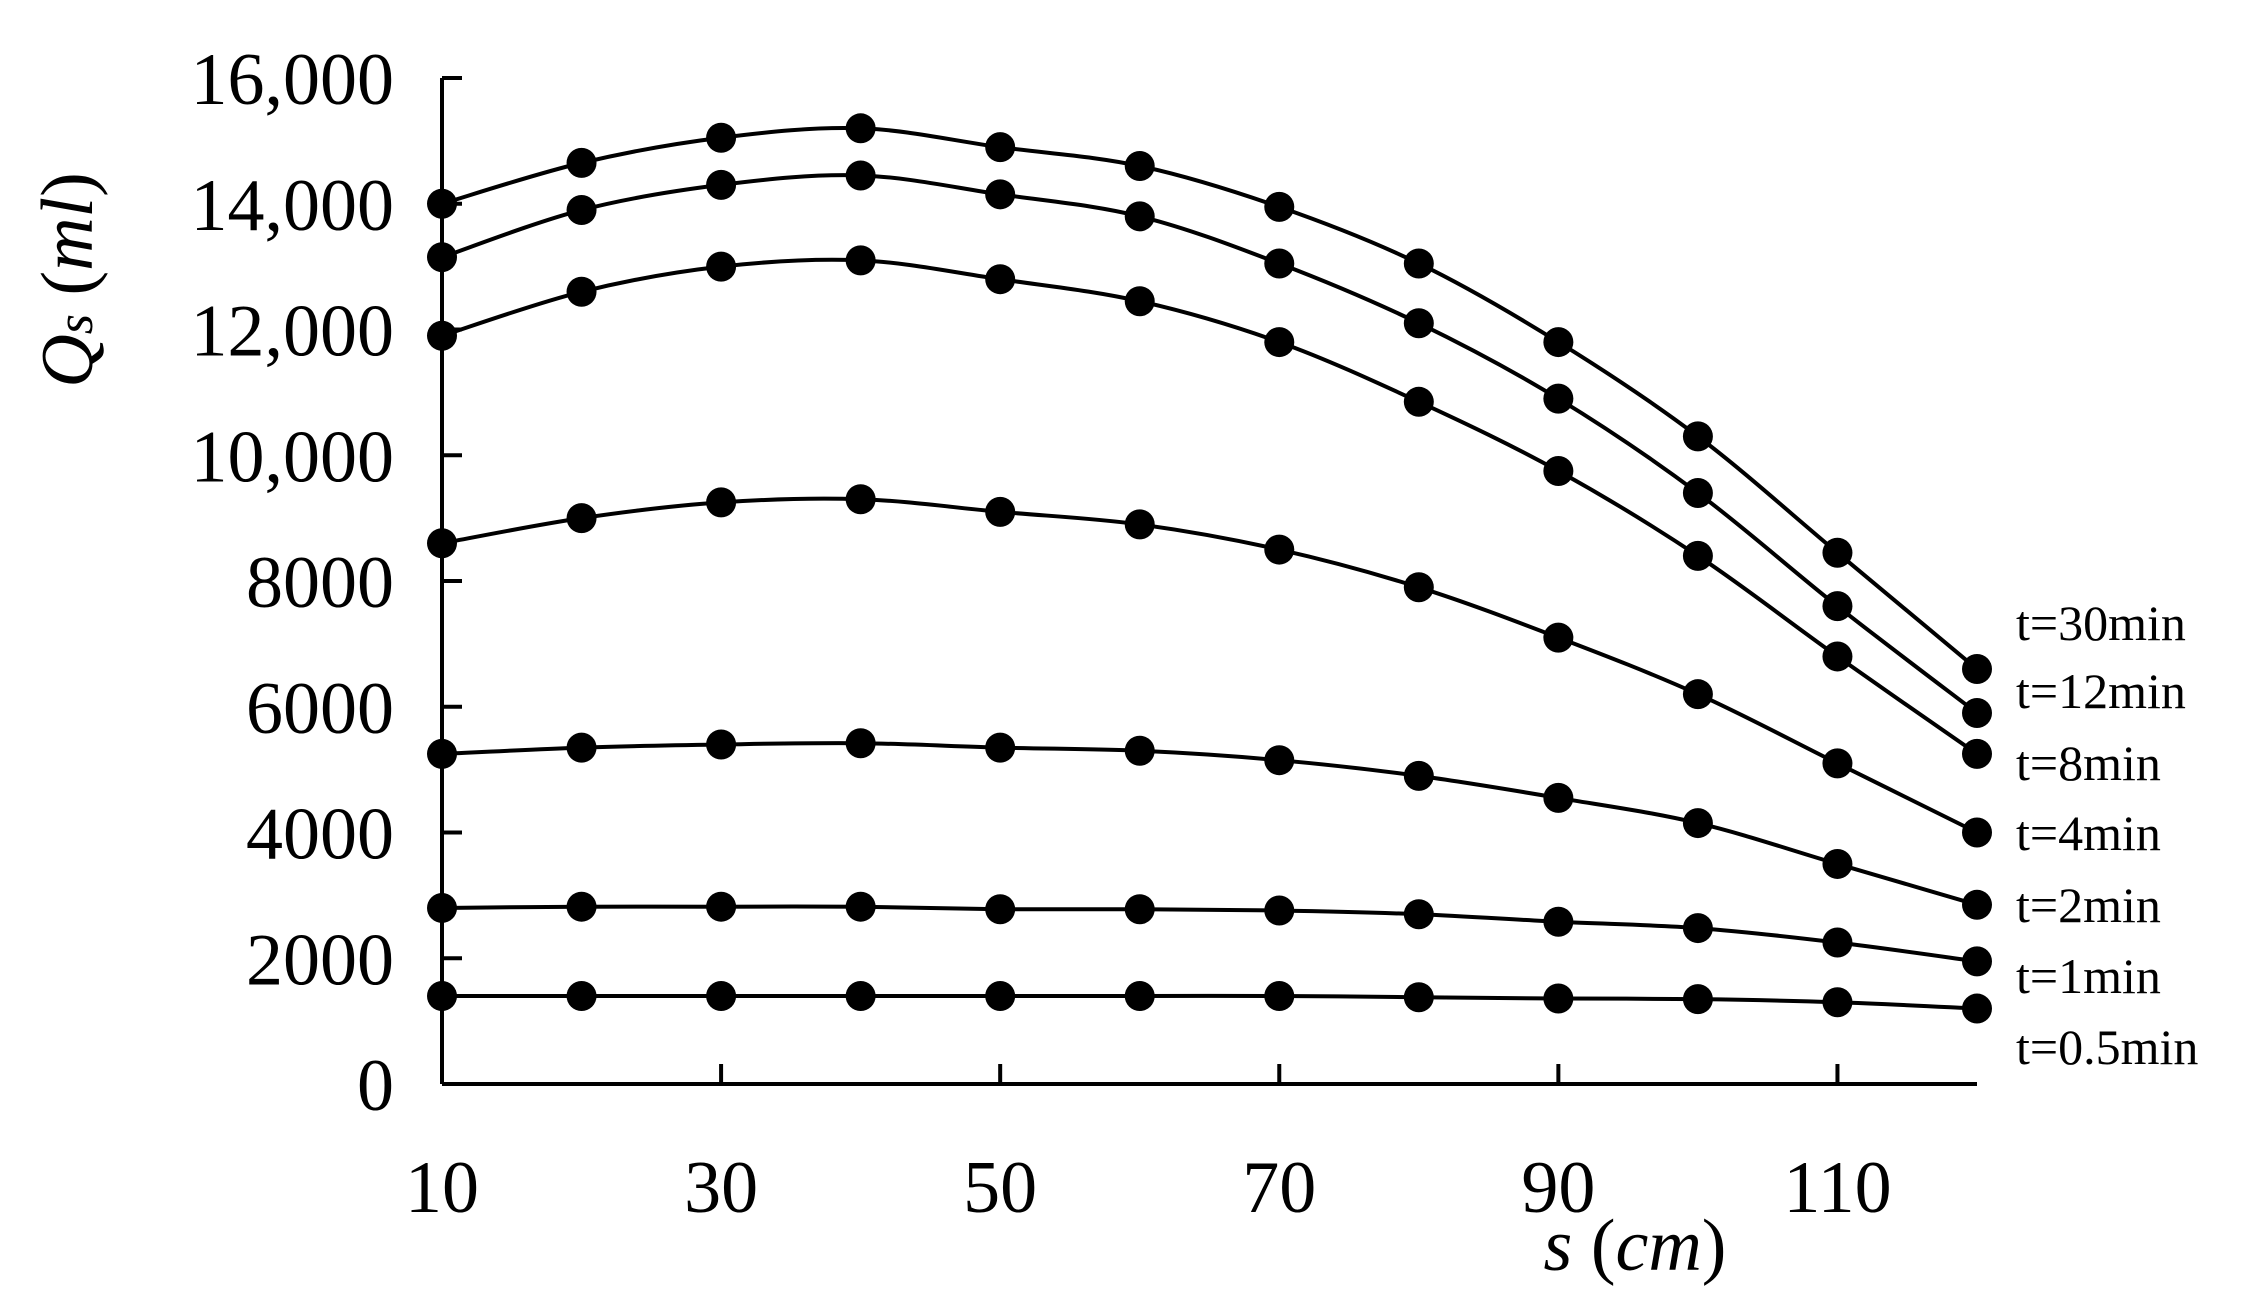 The width and height of the screenshot is (2261, 1300). What do you see at coordinates (1558, 1188) in the screenshot?
I see `x-tick-label: 90` at bounding box center [1558, 1188].